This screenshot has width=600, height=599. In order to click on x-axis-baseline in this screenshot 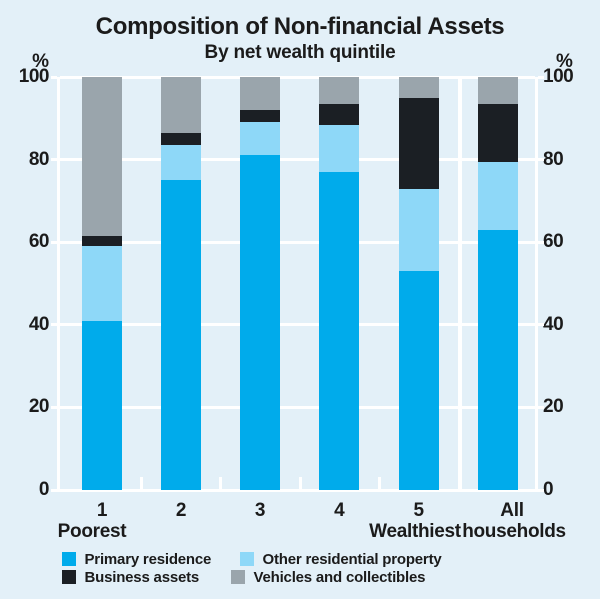, I will do `click(297, 490)`.